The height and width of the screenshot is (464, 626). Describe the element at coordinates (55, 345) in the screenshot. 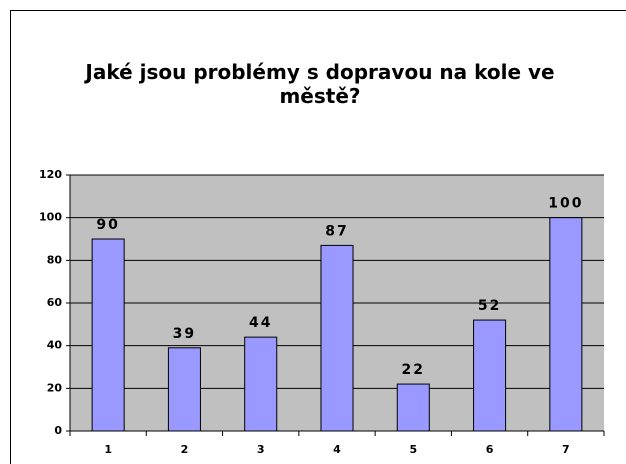

I see `y-tick-label: 40` at that location.